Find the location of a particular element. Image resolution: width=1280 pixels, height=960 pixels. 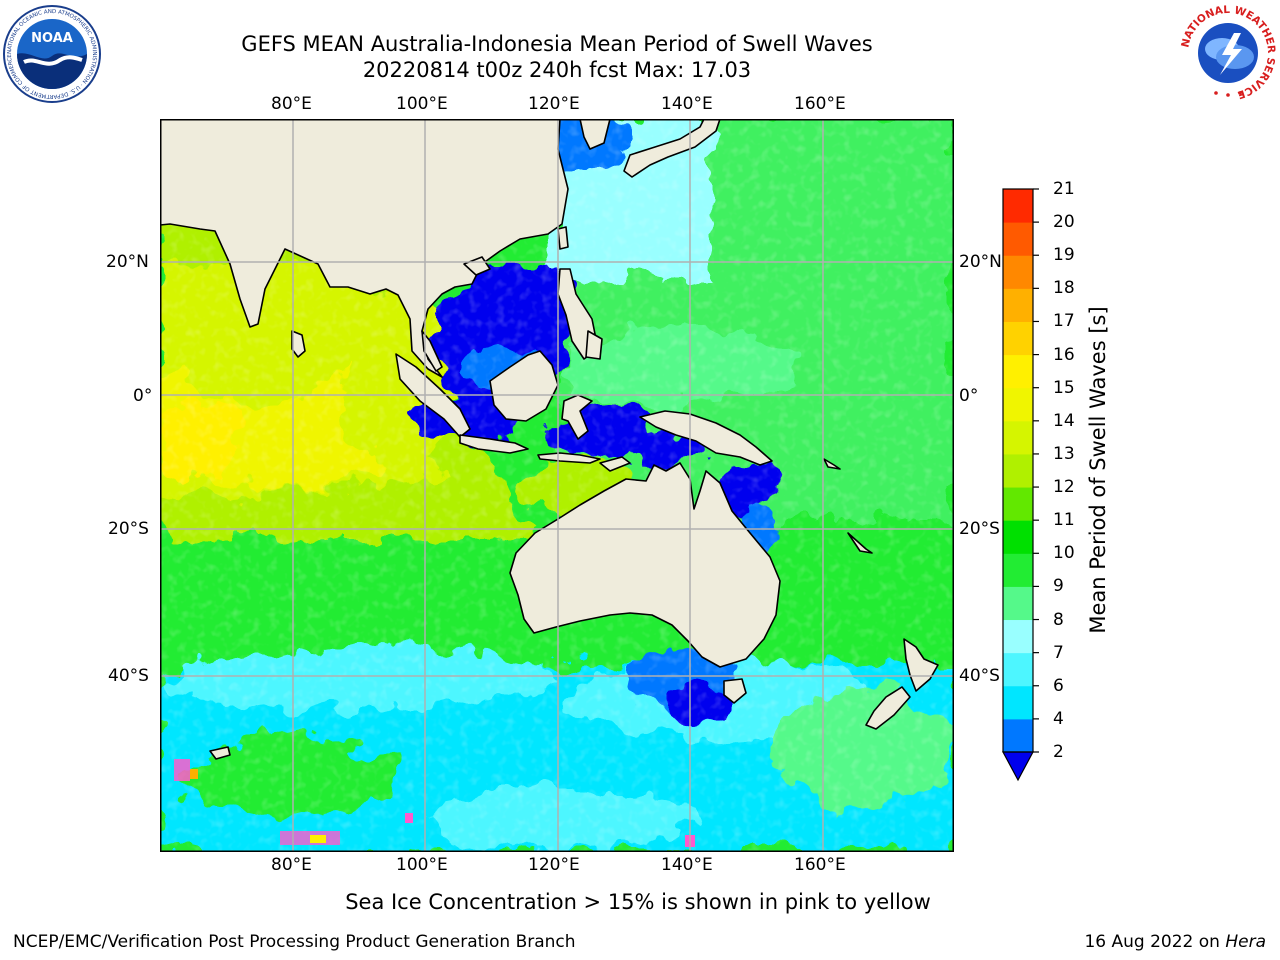

run-date: 16 Aug 2022 on Hera is located at coordinates (1175, 942).